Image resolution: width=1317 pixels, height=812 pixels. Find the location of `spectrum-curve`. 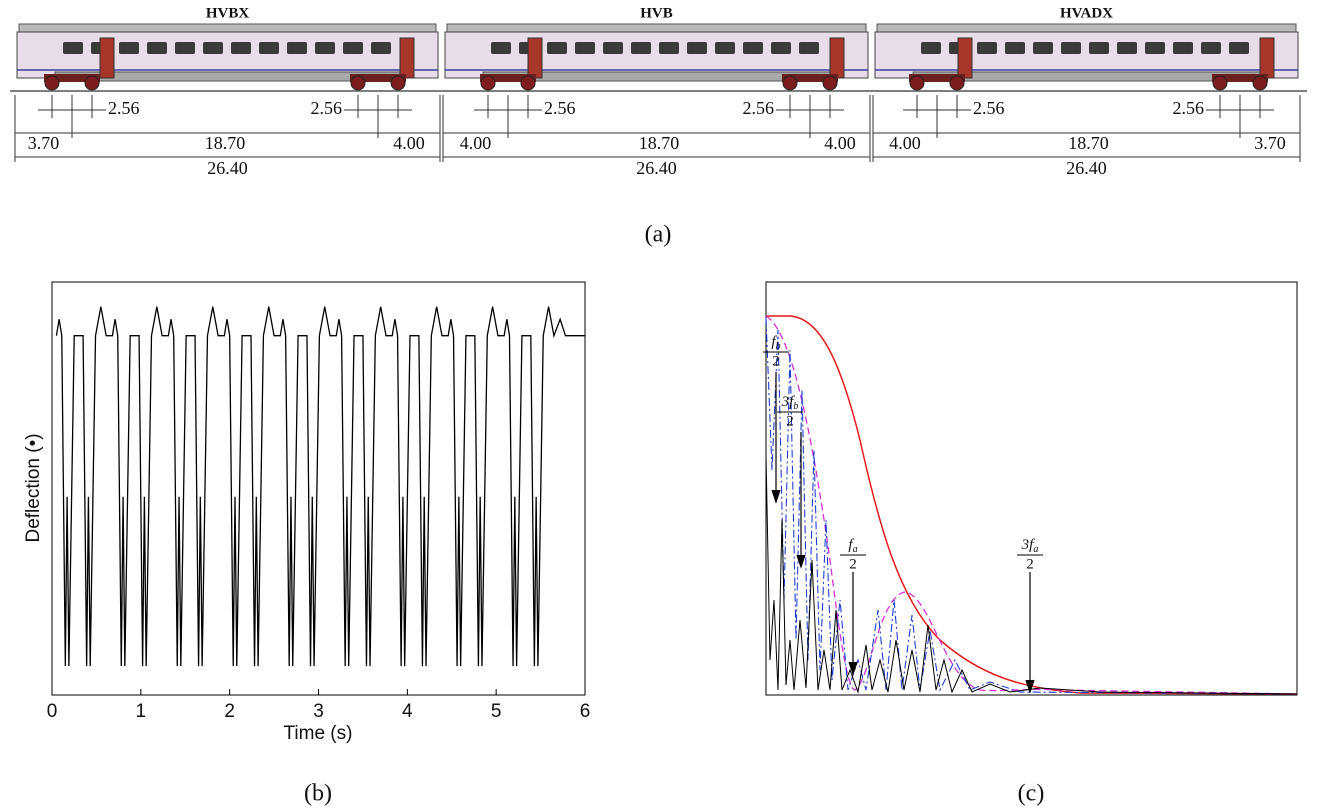

spectrum-curve is located at coordinates (1031, 574).